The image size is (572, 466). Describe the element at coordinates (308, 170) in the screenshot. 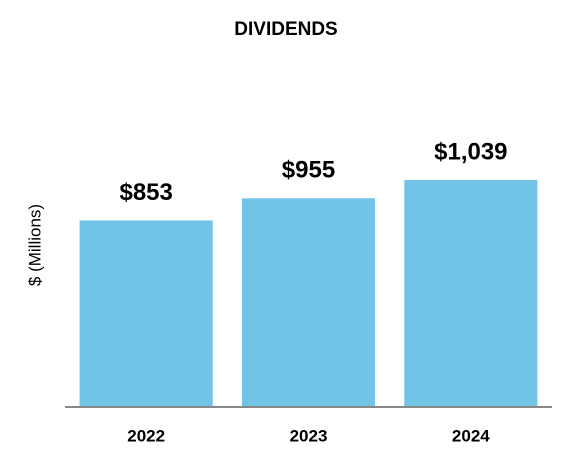

I see `value-label: $955` at that location.